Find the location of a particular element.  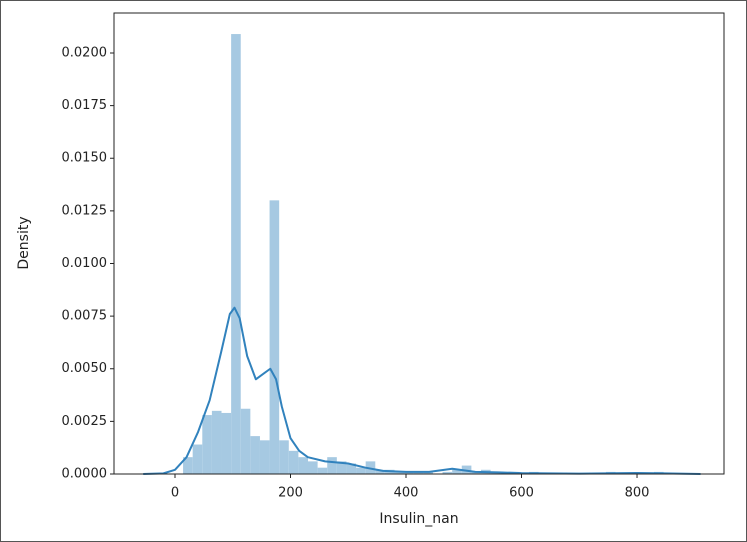

y-tick-label: 0.0075 is located at coordinates (85, 316).